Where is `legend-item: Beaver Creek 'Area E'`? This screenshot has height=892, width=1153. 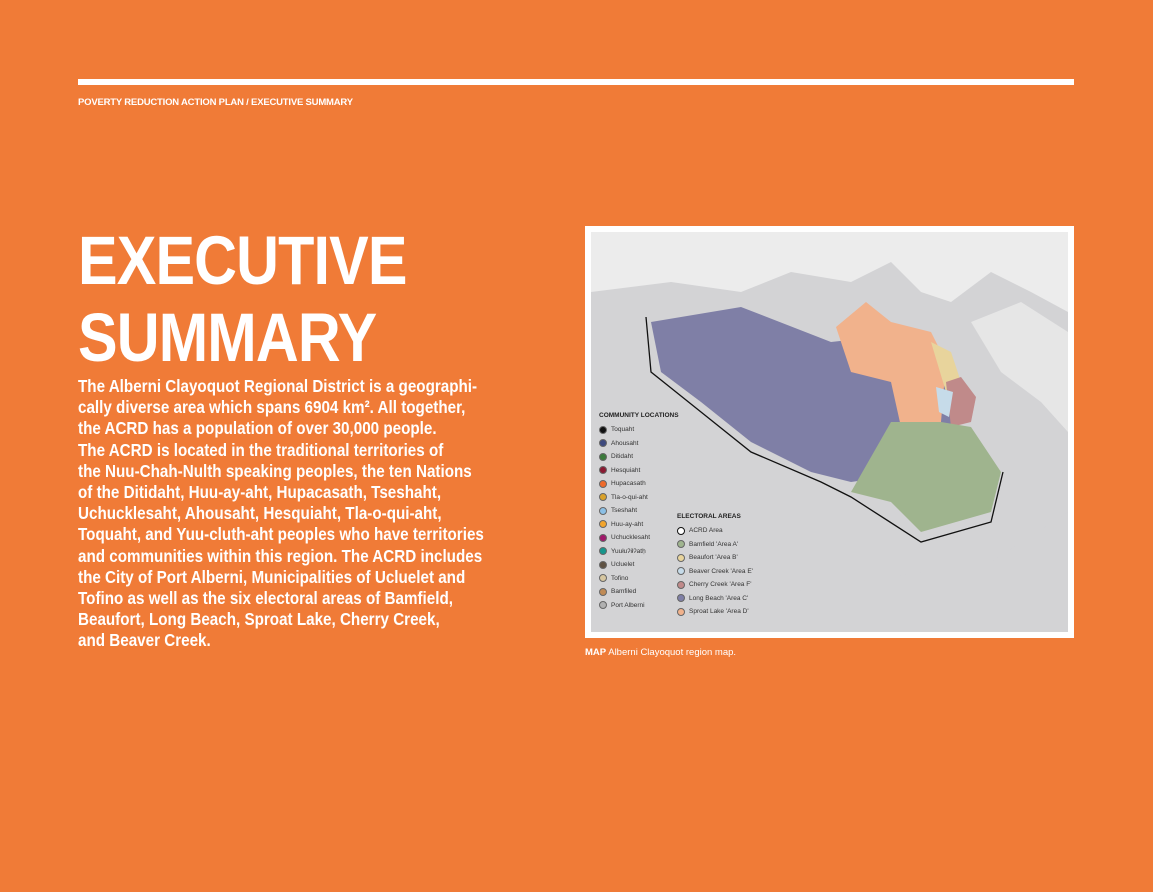
legend-item: Beaver Creek 'Area E' is located at coordinates (715, 572).